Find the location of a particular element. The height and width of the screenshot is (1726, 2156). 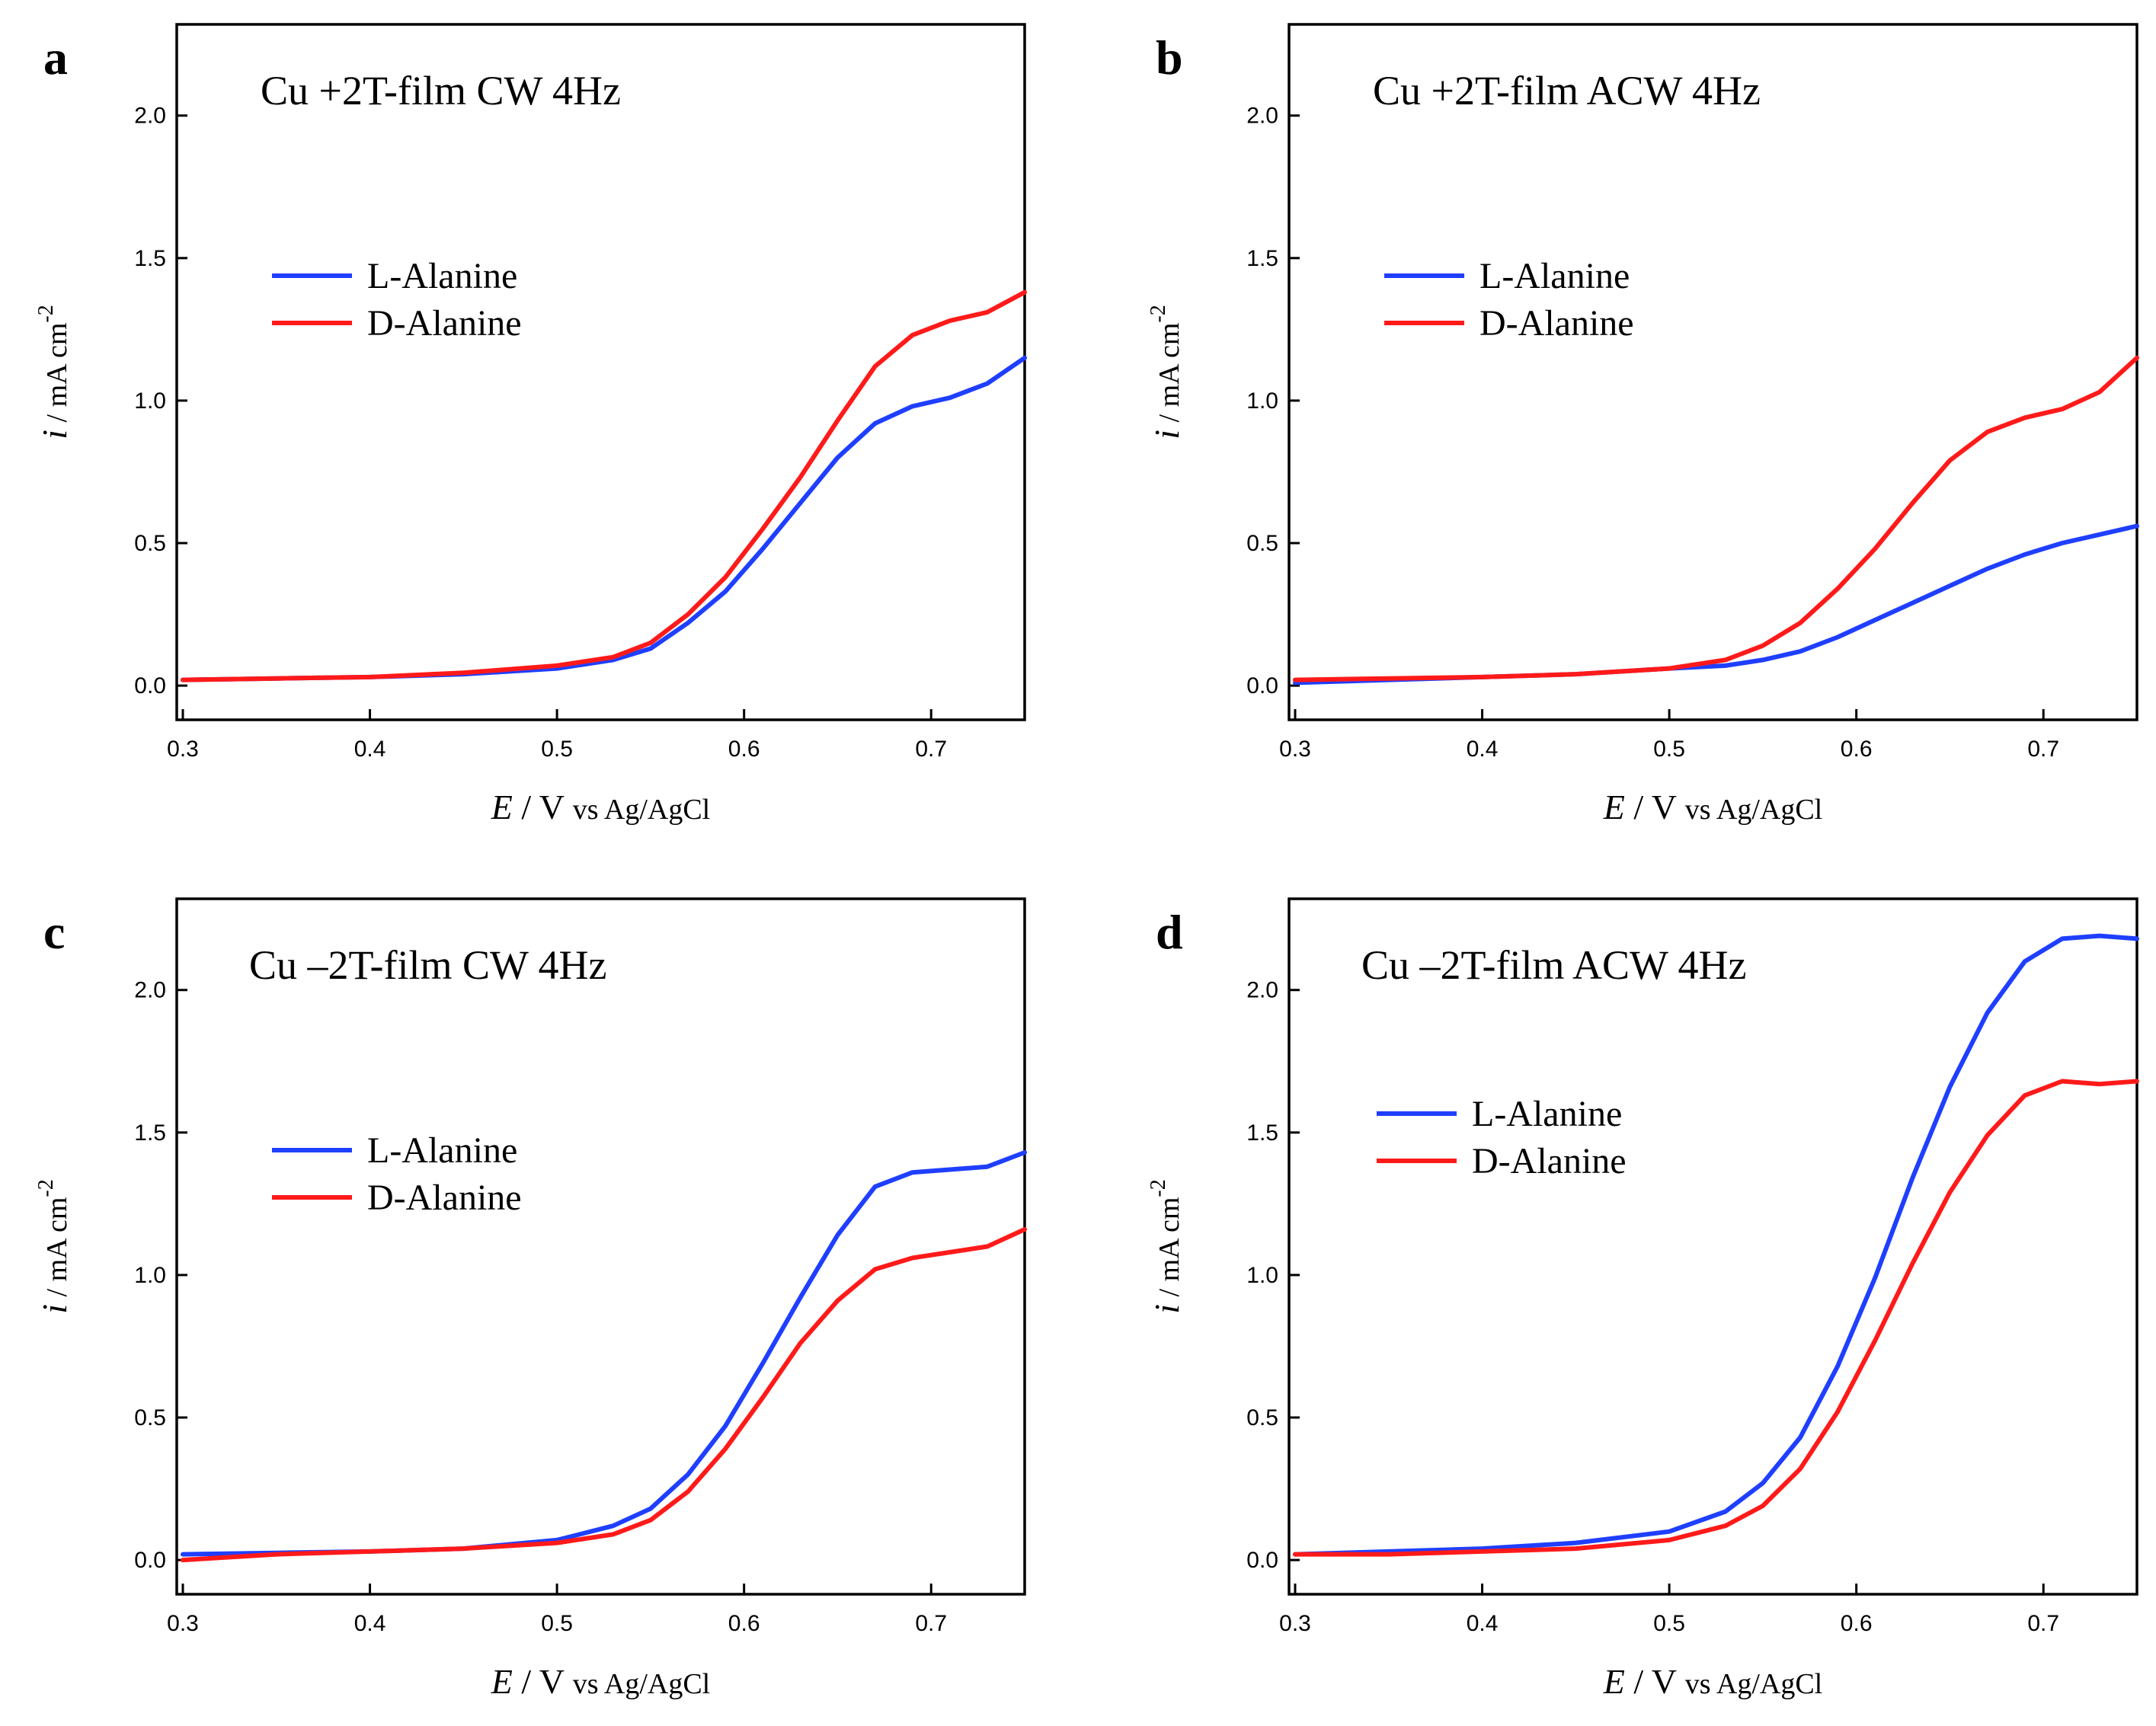

panel-letter: d is located at coordinates (1169, 932).